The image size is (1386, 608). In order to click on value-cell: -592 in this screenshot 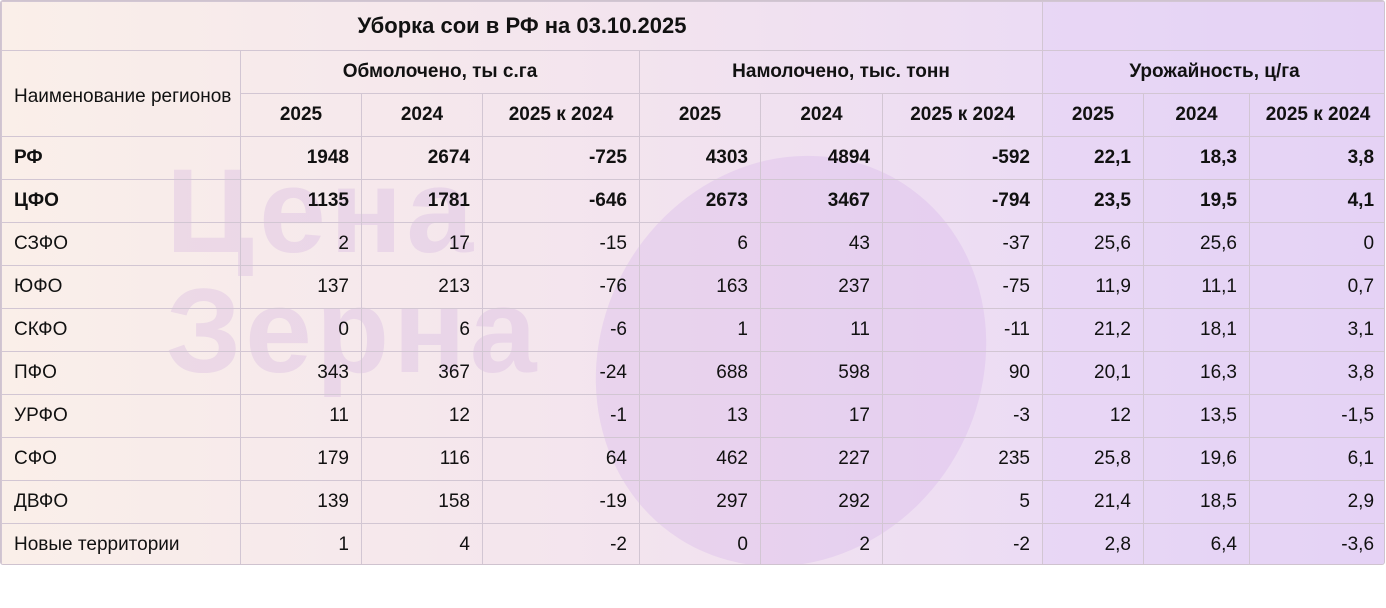, I will do `click(962, 158)`.